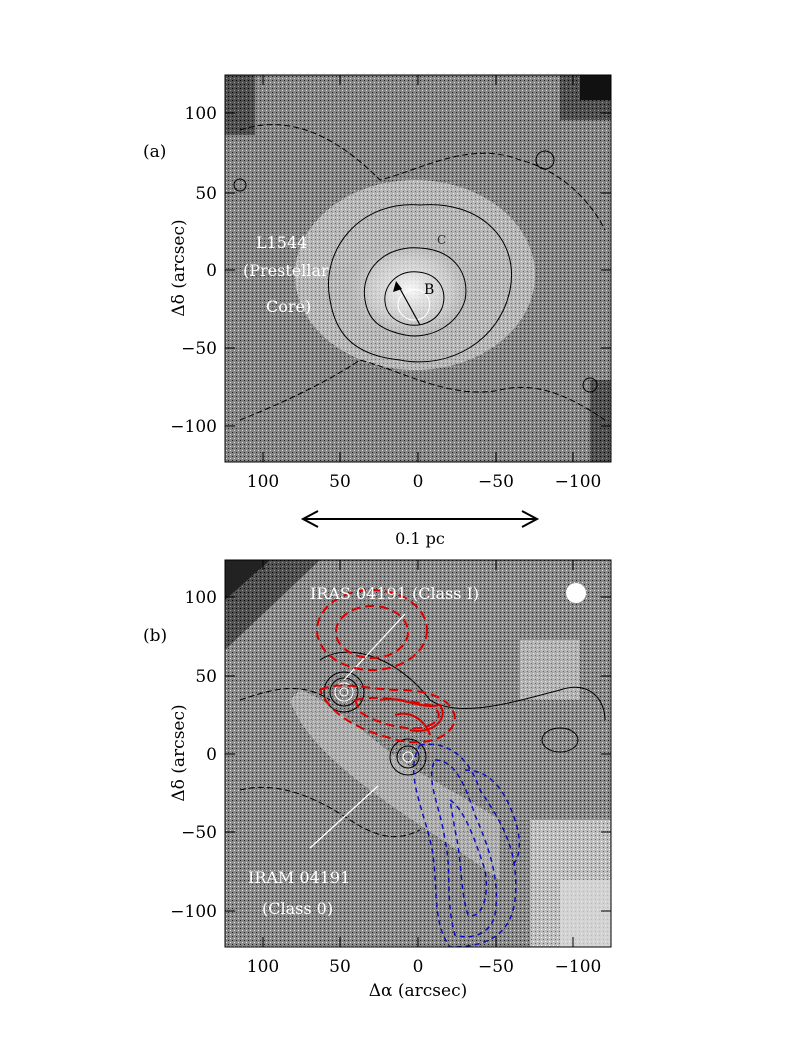 The width and height of the screenshot is (796, 1038). Describe the element at coordinates (179, 752) in the screenshot. I see `panel-b-ylabel: Δδ (arcsec)` at that location.